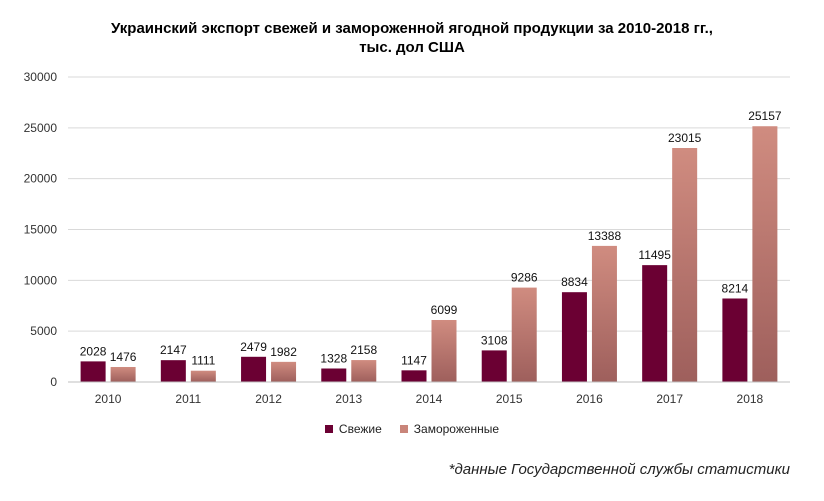 The width and height of the screenshot is (824, 501). I want to click on legend-item-frozen: Замороженные, so click(449, 429).